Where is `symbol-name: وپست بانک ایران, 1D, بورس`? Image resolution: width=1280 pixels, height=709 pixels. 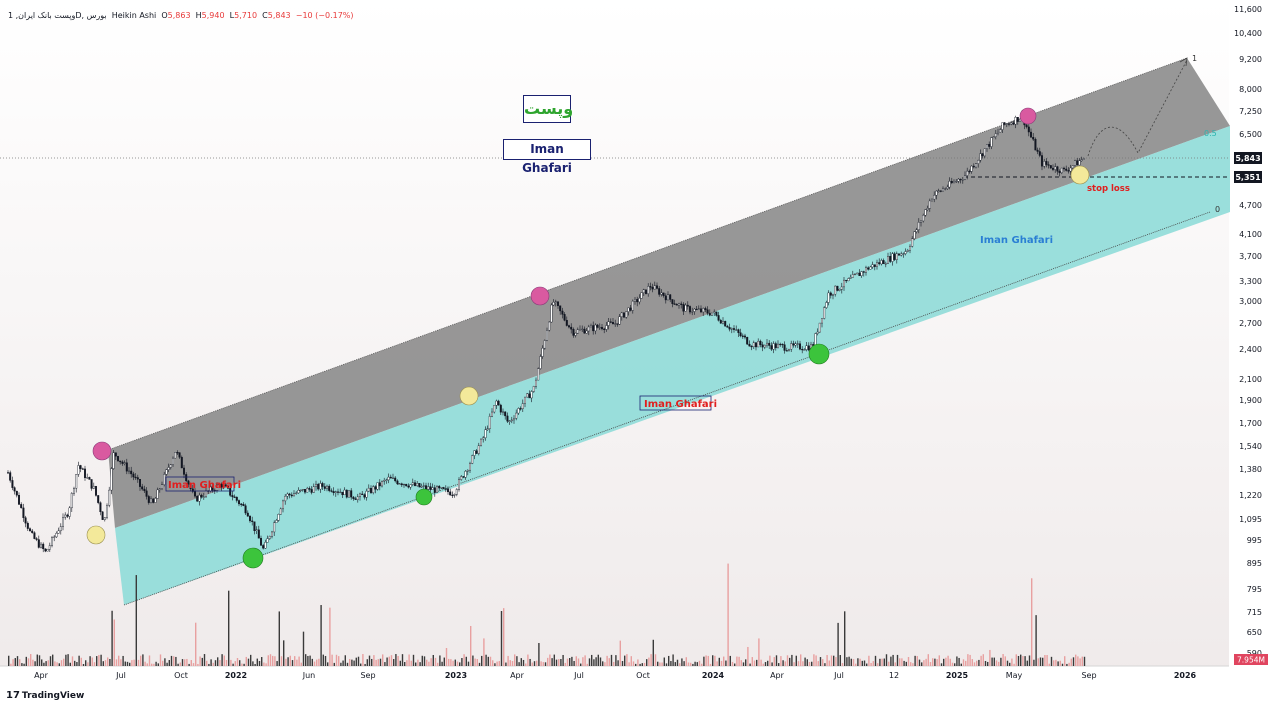
symbol-name: وپست بانک ایران, 1D, بورس is located at coordinates (57, 15).